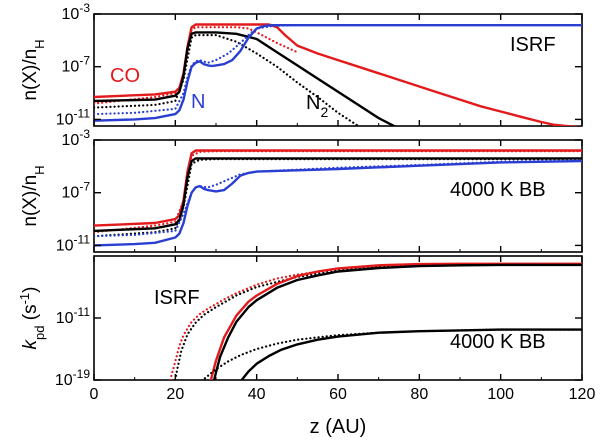 This screenshot has height=447, width=600. I want to click on y-axis-label-bottom: kpd (s-1), so click(32, 318).